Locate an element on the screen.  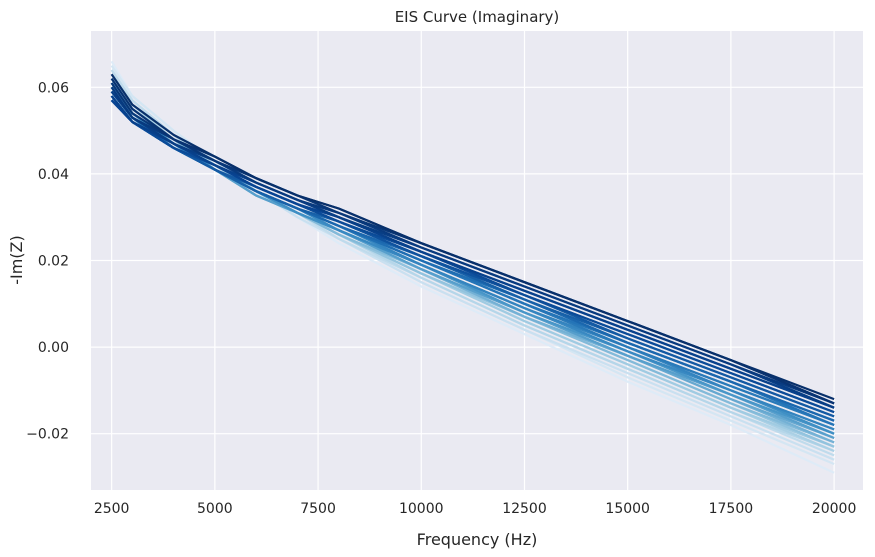
y-tick-labels: −0.02 0.00 0.02 0.04 0.06 is located at coordinates (47, 261).